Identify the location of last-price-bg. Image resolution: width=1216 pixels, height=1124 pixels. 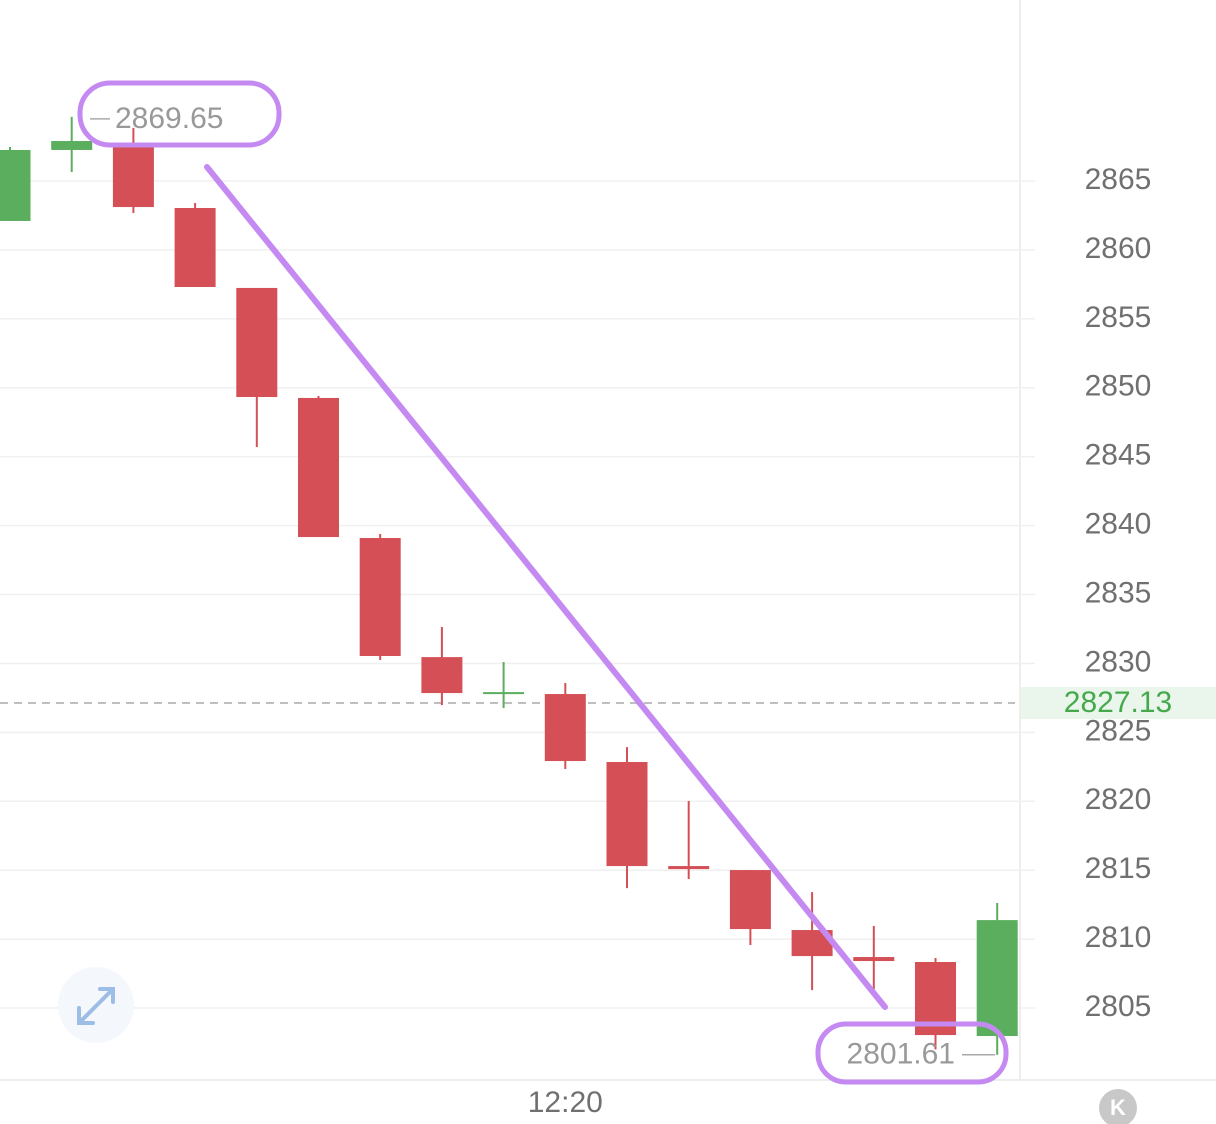
(1118, 702).